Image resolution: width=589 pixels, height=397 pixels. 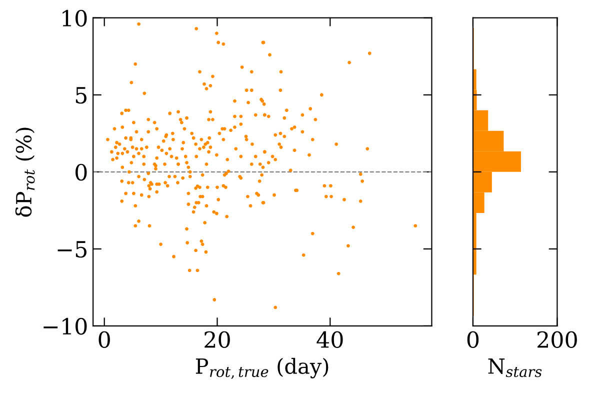 I want to click on y-tick-label: 10, so click(x=74, y=18).